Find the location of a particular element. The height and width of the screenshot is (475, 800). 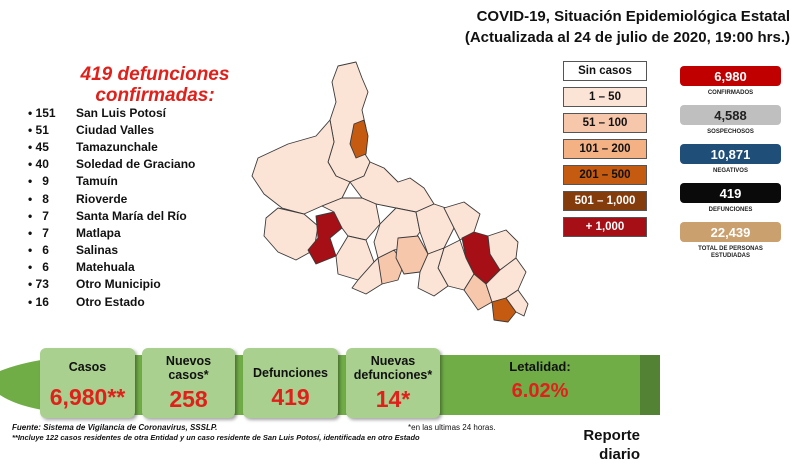

stat-deaths-value: 419 is located at coordinates (730, 193).